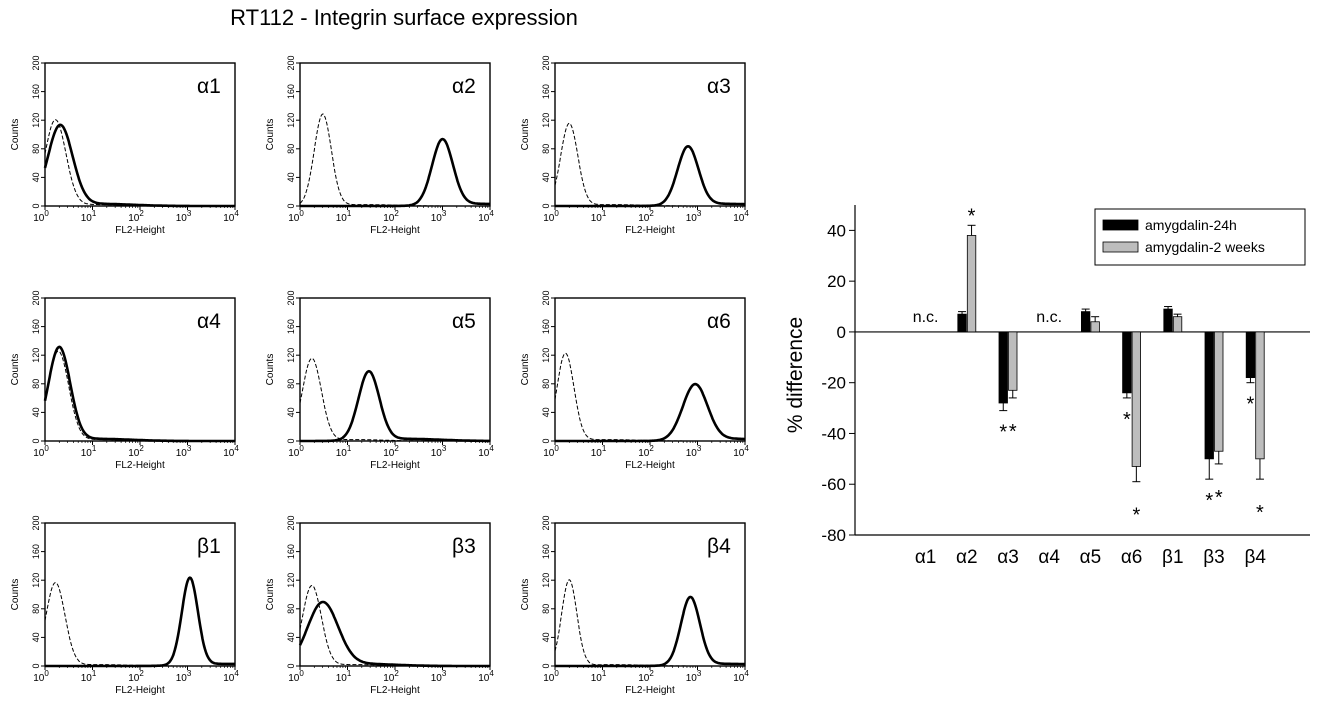 The width and height of the screenshot is (1318, 701). I want to click on legend-box, so click(1200, 237).